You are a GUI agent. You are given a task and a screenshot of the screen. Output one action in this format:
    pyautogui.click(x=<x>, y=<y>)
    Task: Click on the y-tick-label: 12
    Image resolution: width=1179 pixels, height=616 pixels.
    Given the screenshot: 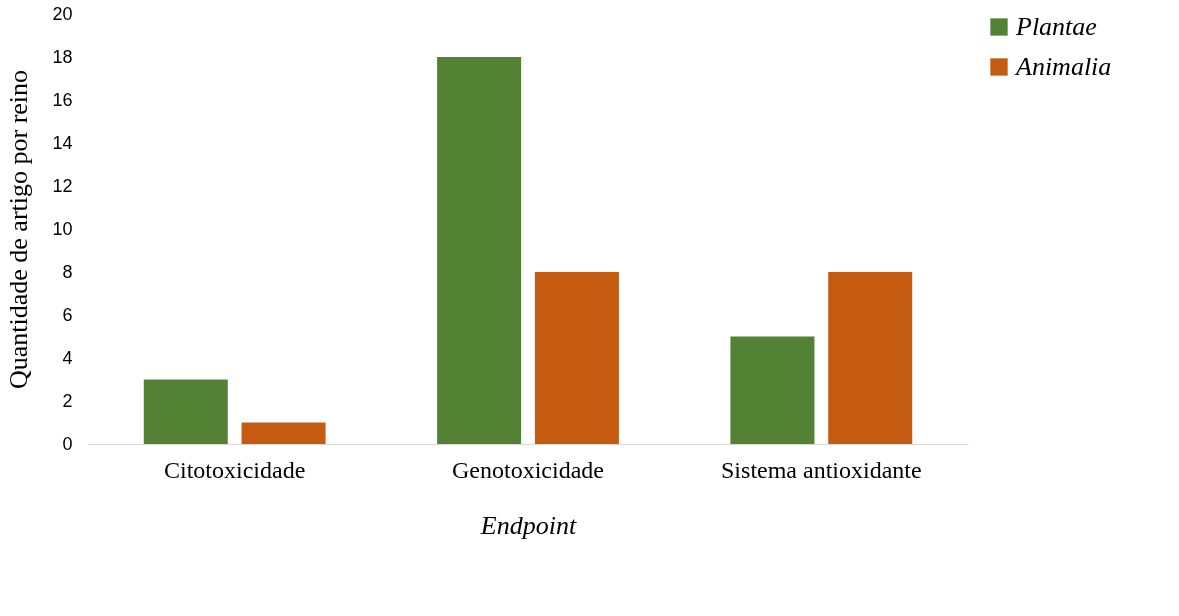 What is the action you would take?
    pyautogui.click(x=62, y=185)
    